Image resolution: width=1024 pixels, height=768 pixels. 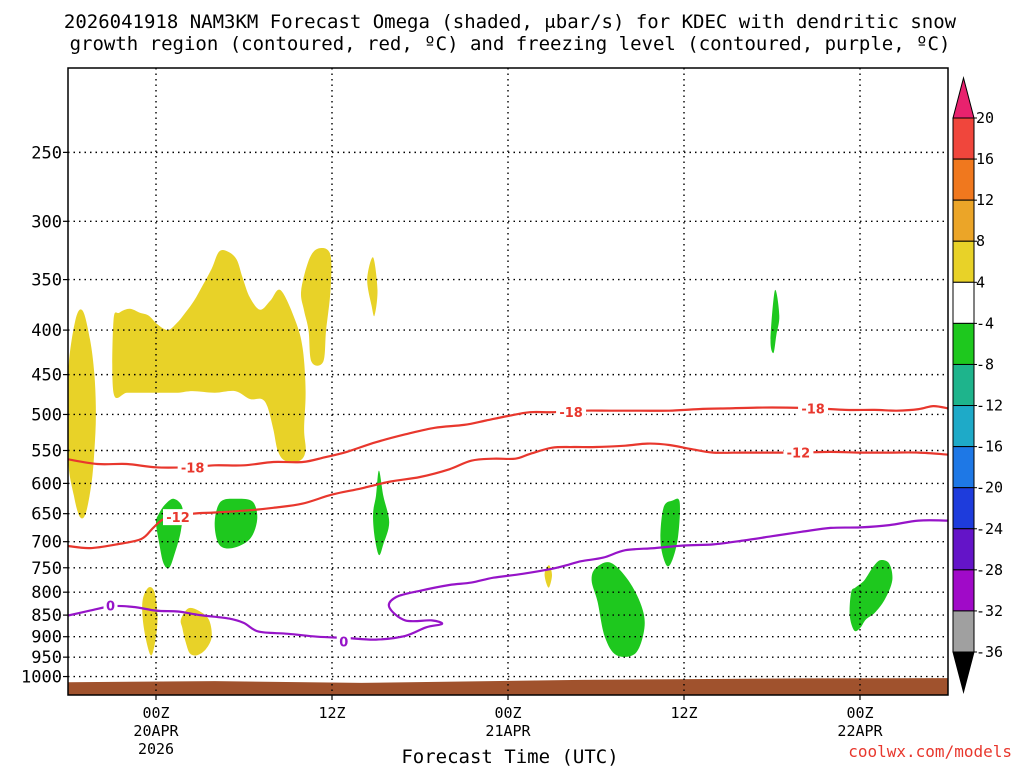 I want to click on dgz-minus12-line, so click(x=508, y=496).